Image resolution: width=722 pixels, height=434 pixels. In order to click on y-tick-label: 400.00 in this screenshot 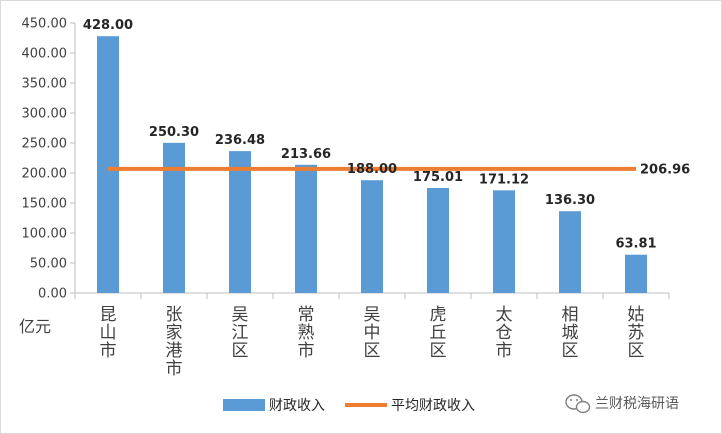, I will do `click(45, 54)`.